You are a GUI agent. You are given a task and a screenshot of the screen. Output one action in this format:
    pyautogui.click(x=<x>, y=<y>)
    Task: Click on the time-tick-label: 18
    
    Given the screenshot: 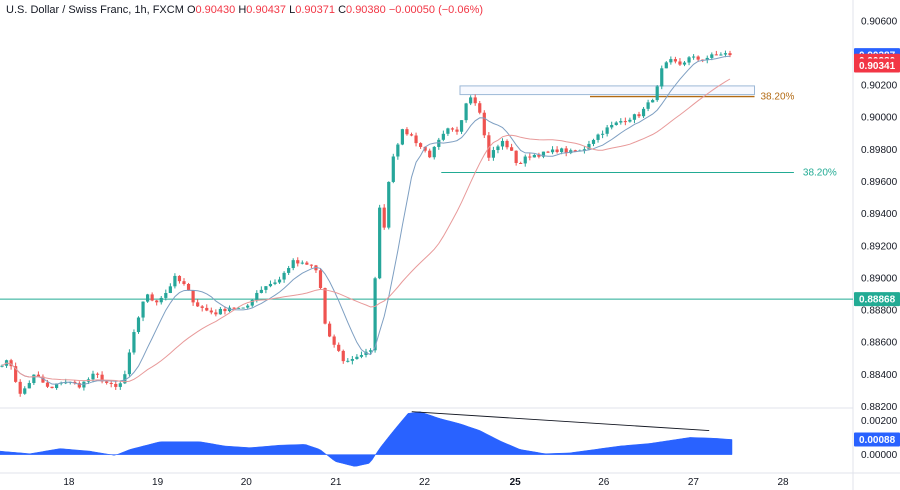 What is the action you would take?
    pyautogui.click(x=69, y=482)
    